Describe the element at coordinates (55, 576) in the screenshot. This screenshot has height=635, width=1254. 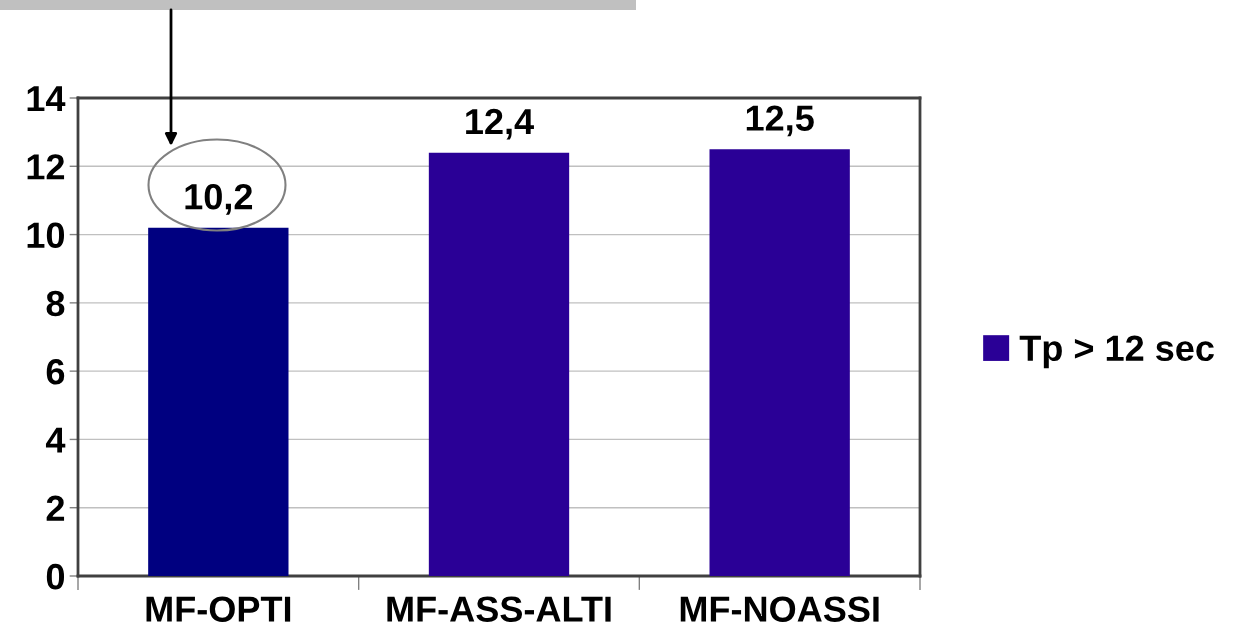
I see `y-tick-label: 0` at that location.